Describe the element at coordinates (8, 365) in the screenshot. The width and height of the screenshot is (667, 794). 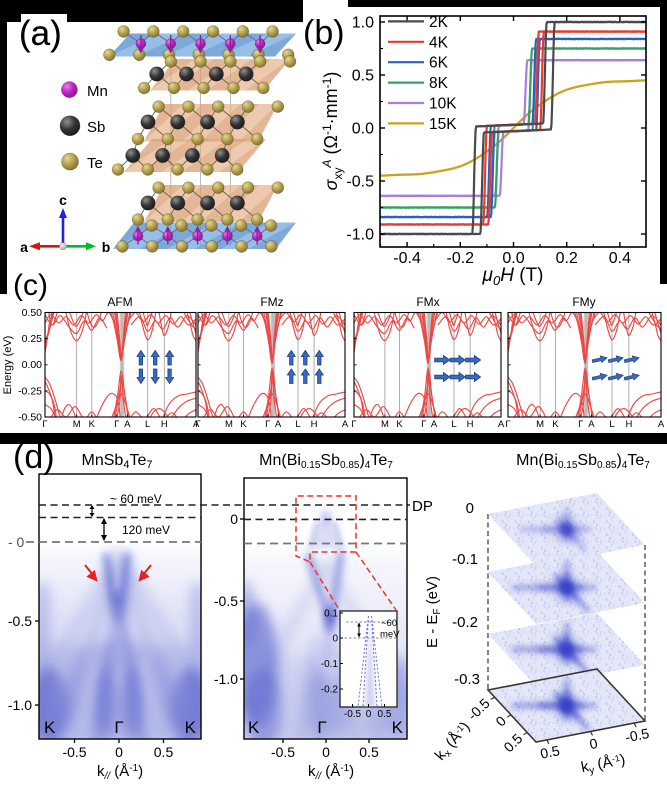
I see `svg-text: Energy (eV)` at that location.